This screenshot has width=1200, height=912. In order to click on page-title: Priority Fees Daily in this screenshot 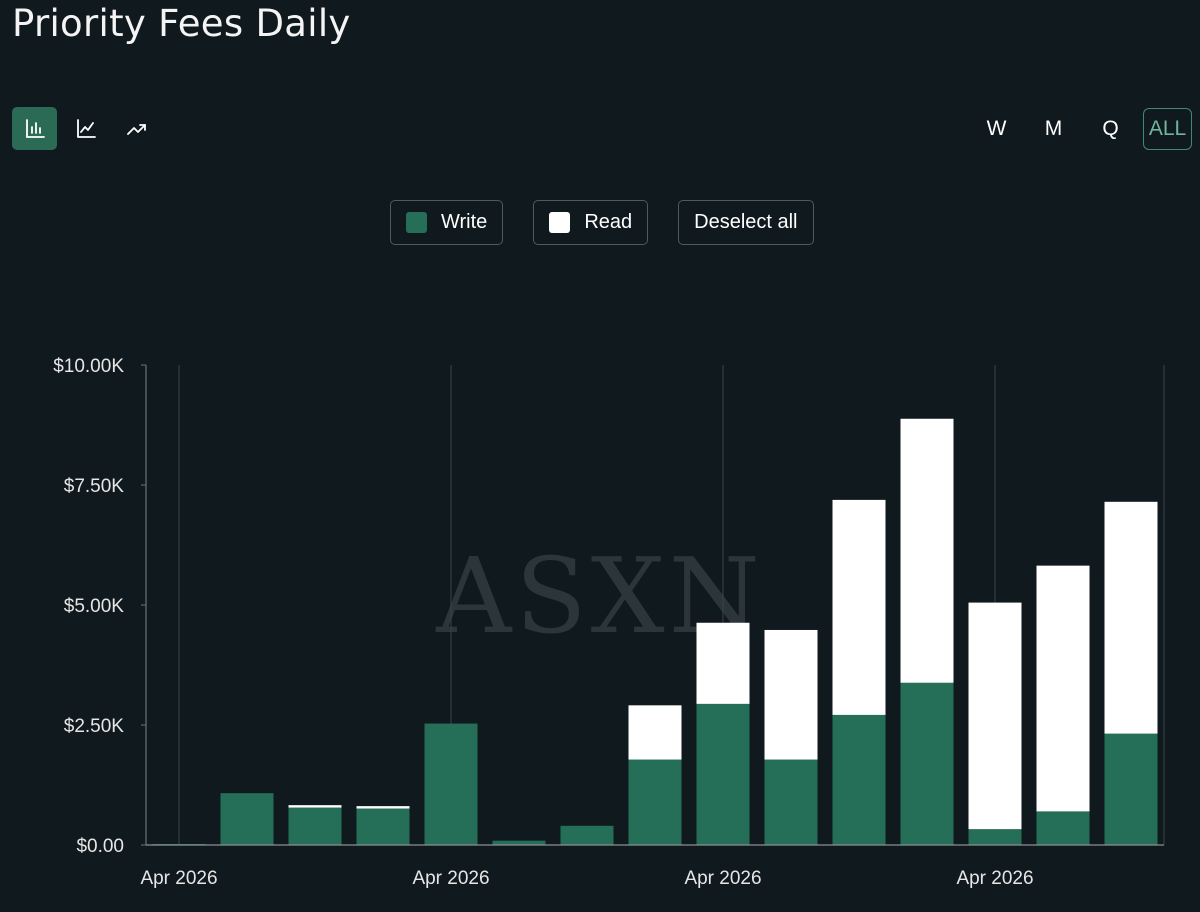, I will do `click(181, 23)`.